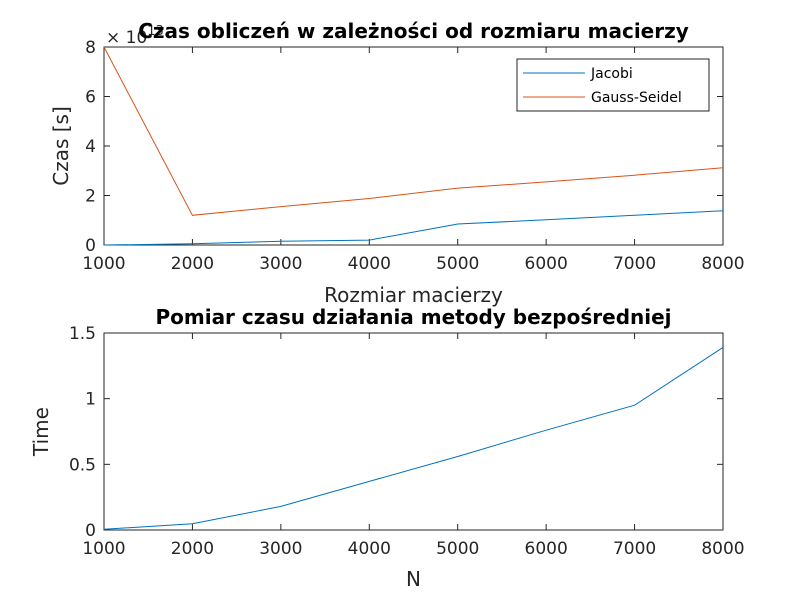 The width and height of the screenshot is (800, 600). Describe the element at coordinates (135, 36) in the screenshot. I see `y-exponent-label: × 10¹³` at that location.